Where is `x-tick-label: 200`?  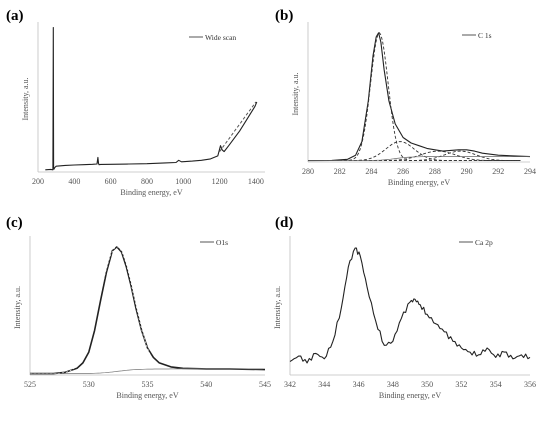 x-tick-label: 200 is located at coordinates (38, 181).